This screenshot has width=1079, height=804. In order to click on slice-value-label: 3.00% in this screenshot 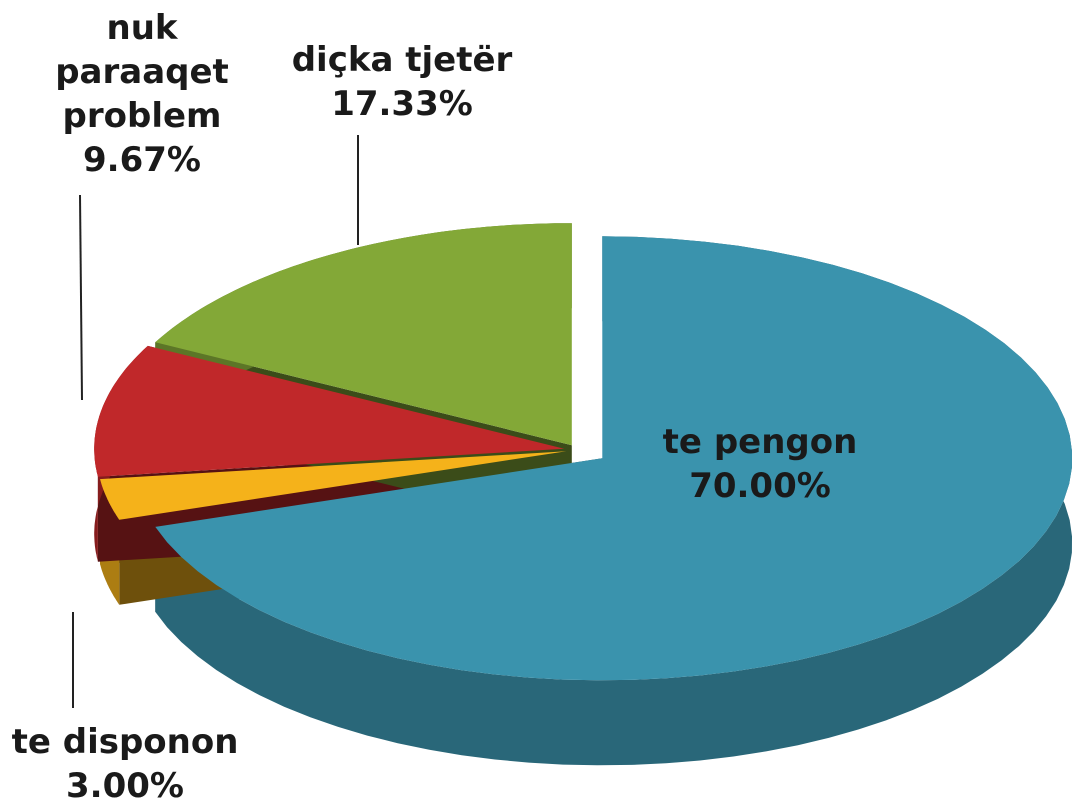, I will do `click(125, 785)`.